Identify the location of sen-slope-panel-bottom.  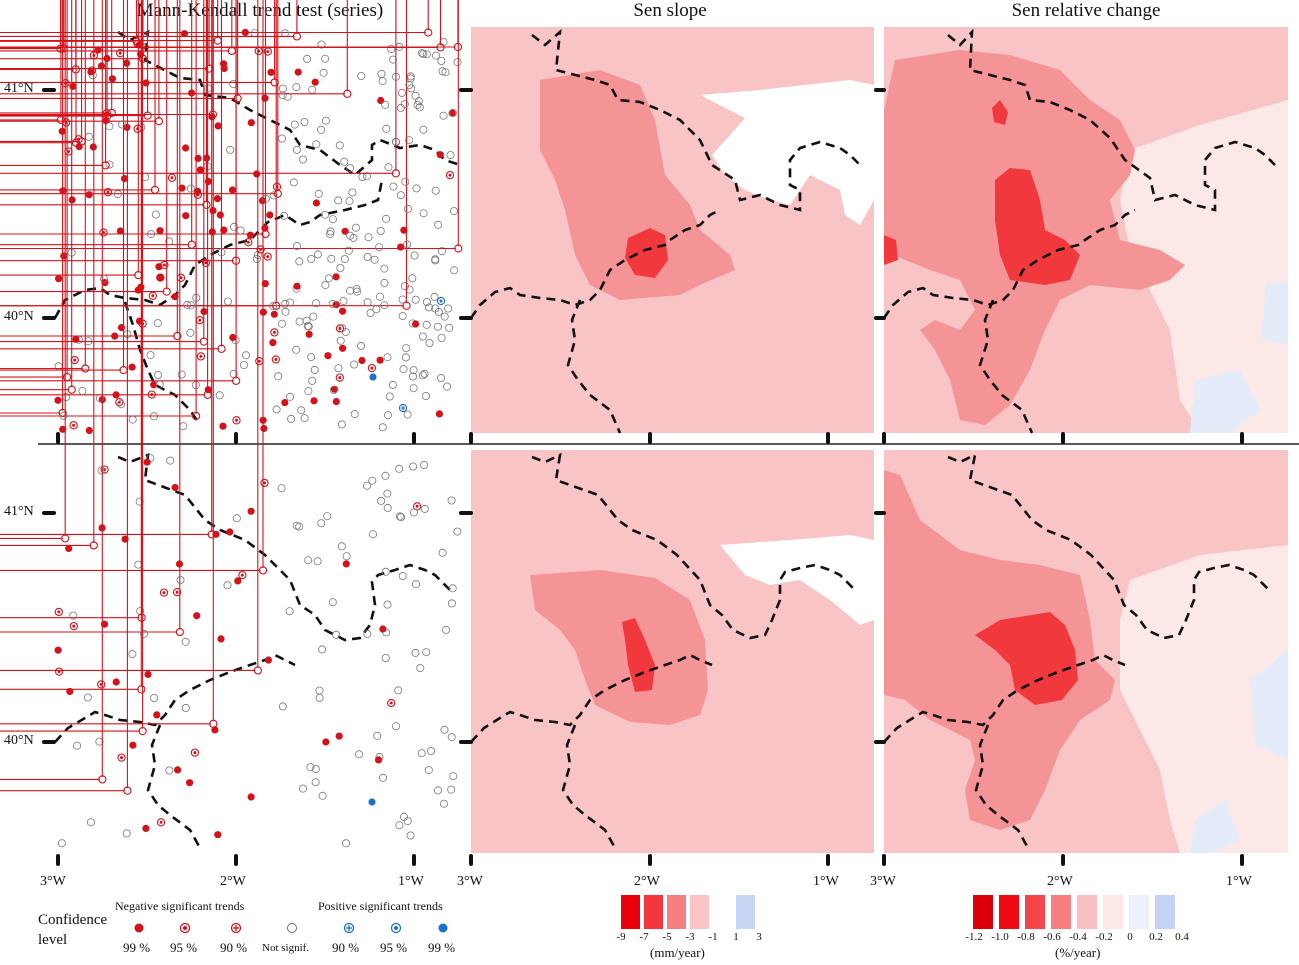
(672, 651).